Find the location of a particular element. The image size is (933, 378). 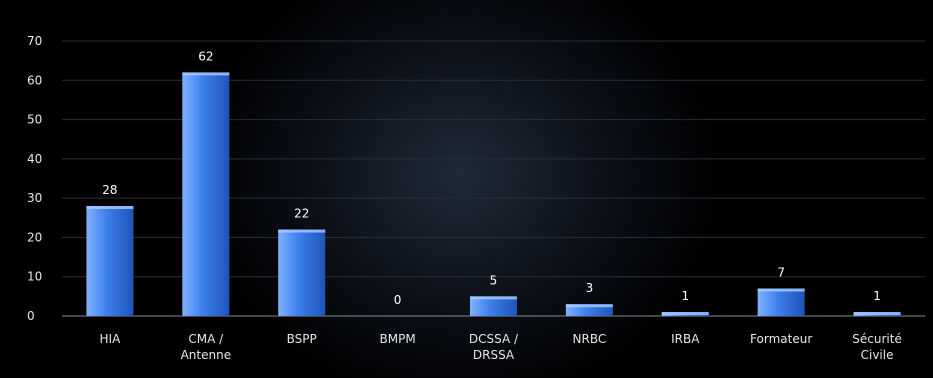

data-label: 7 is located at coordinates (781, 273).